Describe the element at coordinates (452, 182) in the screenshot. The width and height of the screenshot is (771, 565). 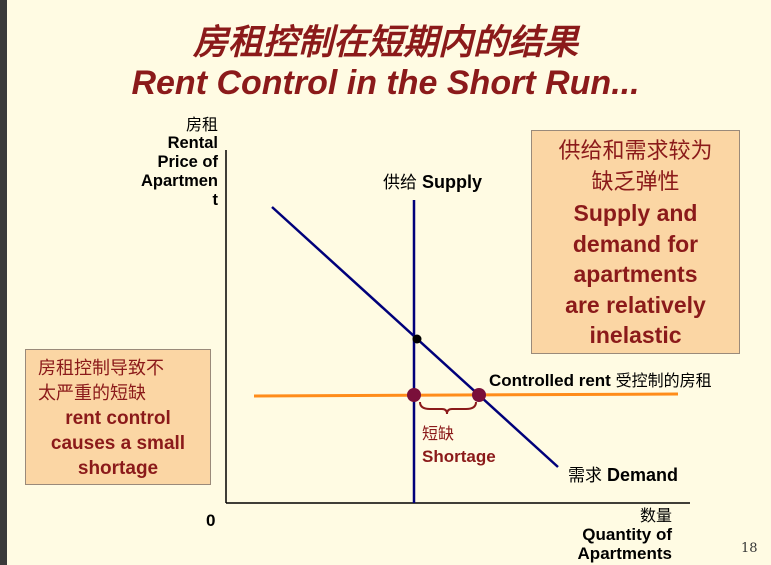
I see `supply-label-en: Supply` at that location.